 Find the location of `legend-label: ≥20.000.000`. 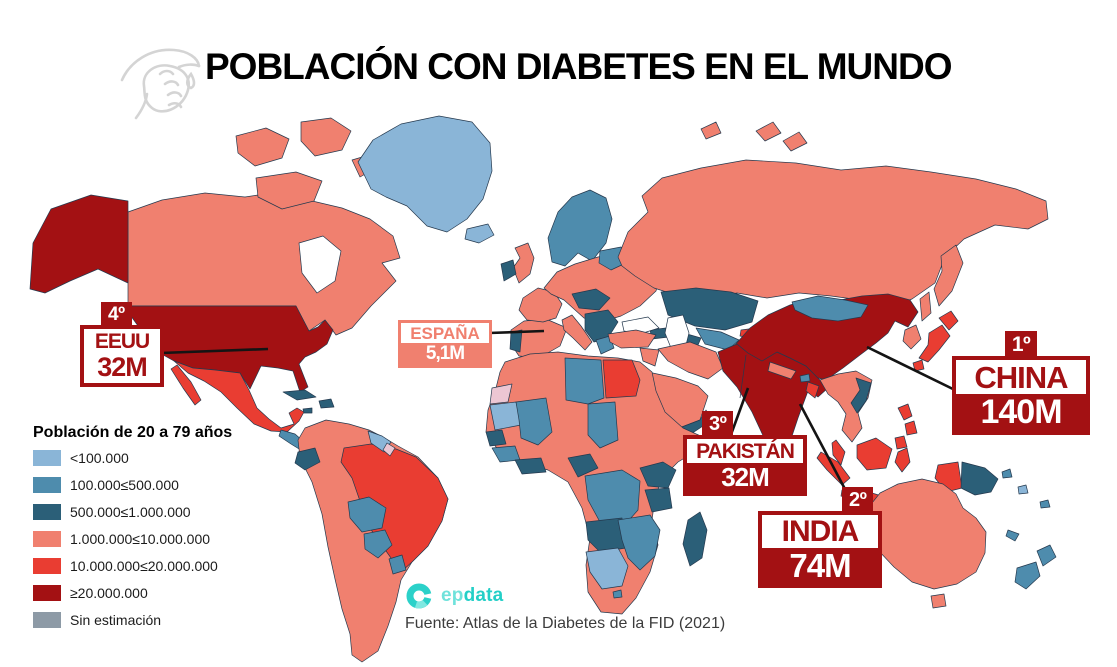

legend-label: ≥20.000.000 is located at coordinates (109, 593).